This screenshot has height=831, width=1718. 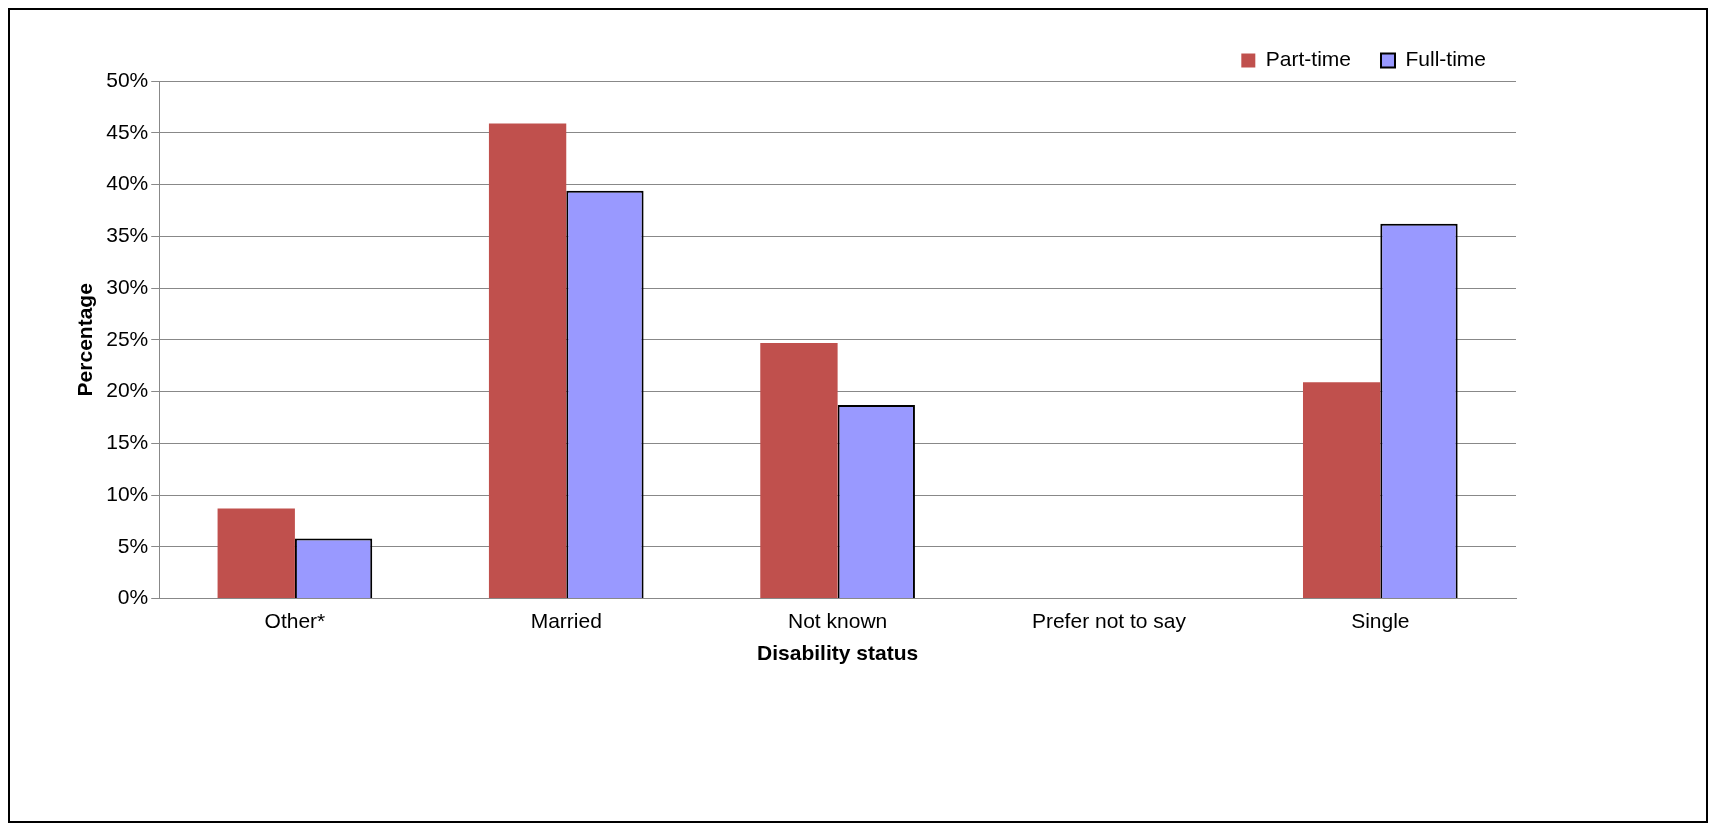 What do you see at coordinates (127, 493) in the screenshot?
I see `y-tick-label: 10%` at bounding box center [127, 493].